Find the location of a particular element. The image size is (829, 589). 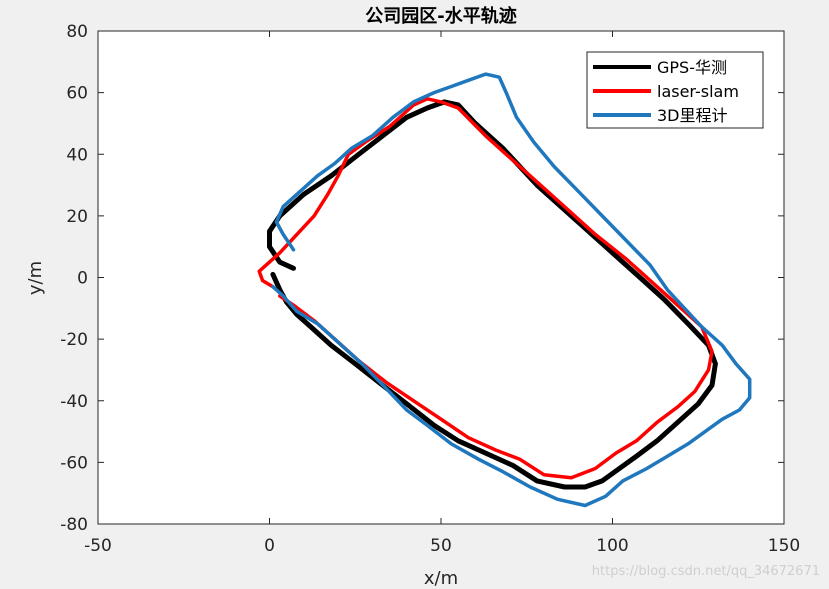

x-tick-label: 0 is located at coordinates (269, 546).